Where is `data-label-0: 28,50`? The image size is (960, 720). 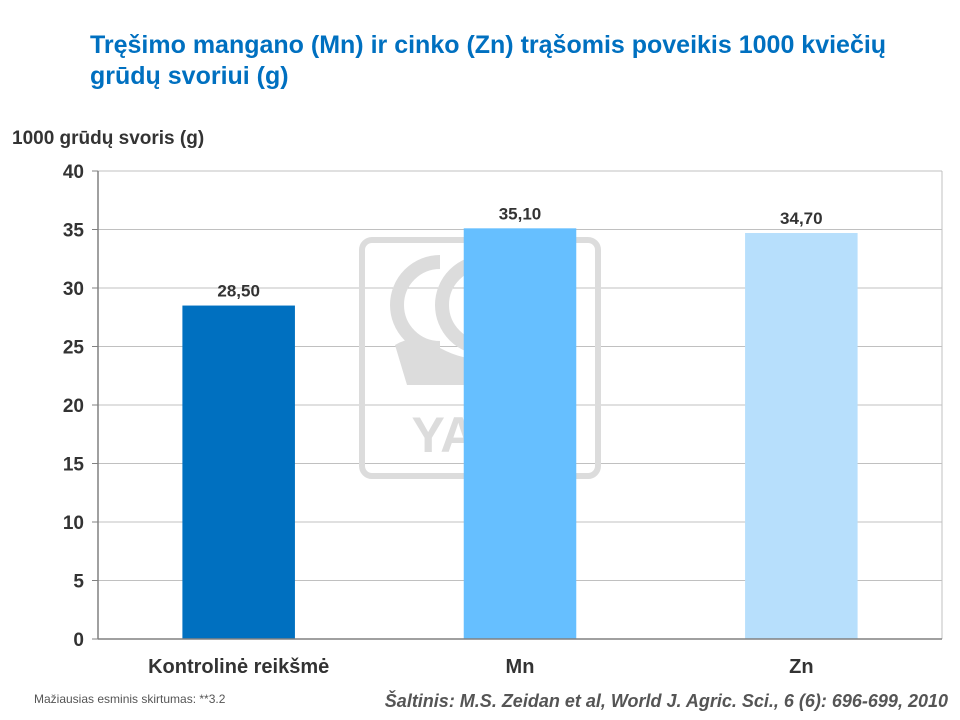
data-label-0: 28,50 is located at coordinates (238, 291).